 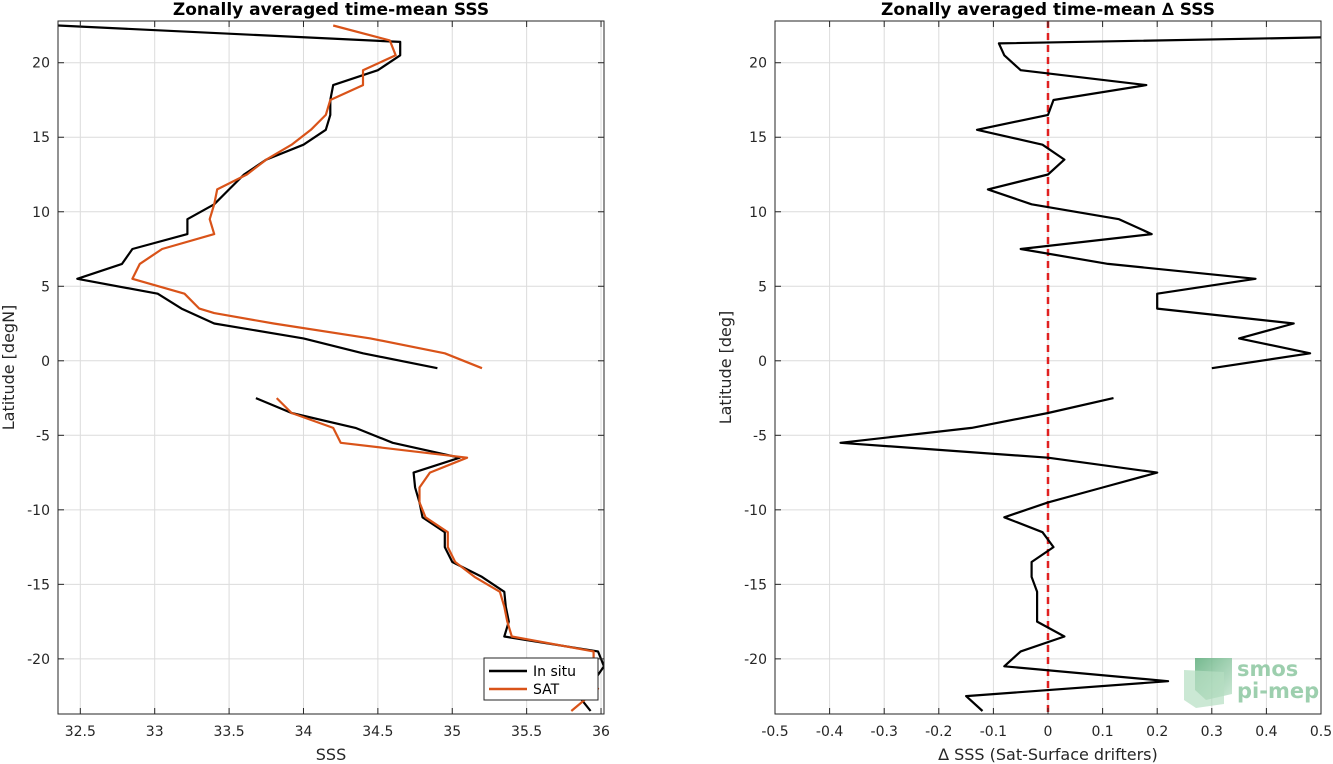 I want to click on x-tick-label: 35, so click(x=452, y=732).